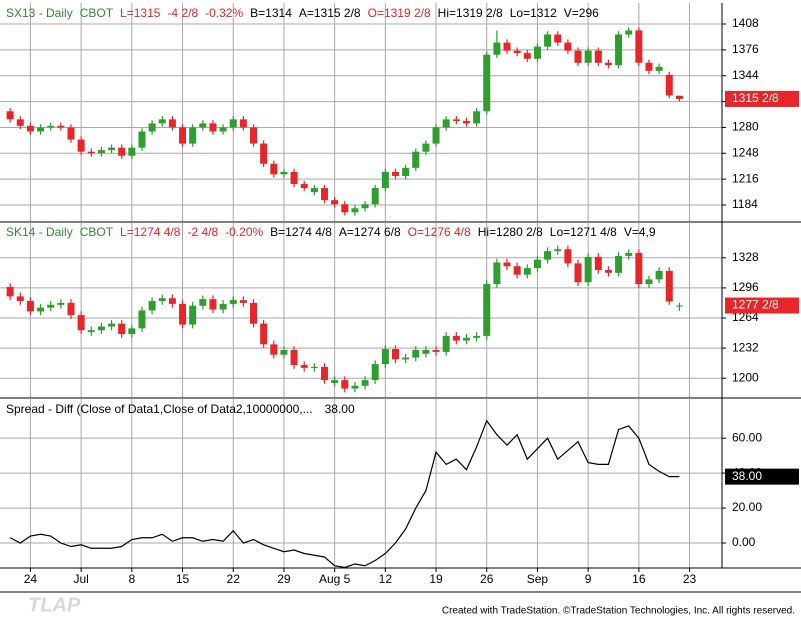 The image size is (801, 621). I want to click on x-tick-label: 26, so click(487, 579).